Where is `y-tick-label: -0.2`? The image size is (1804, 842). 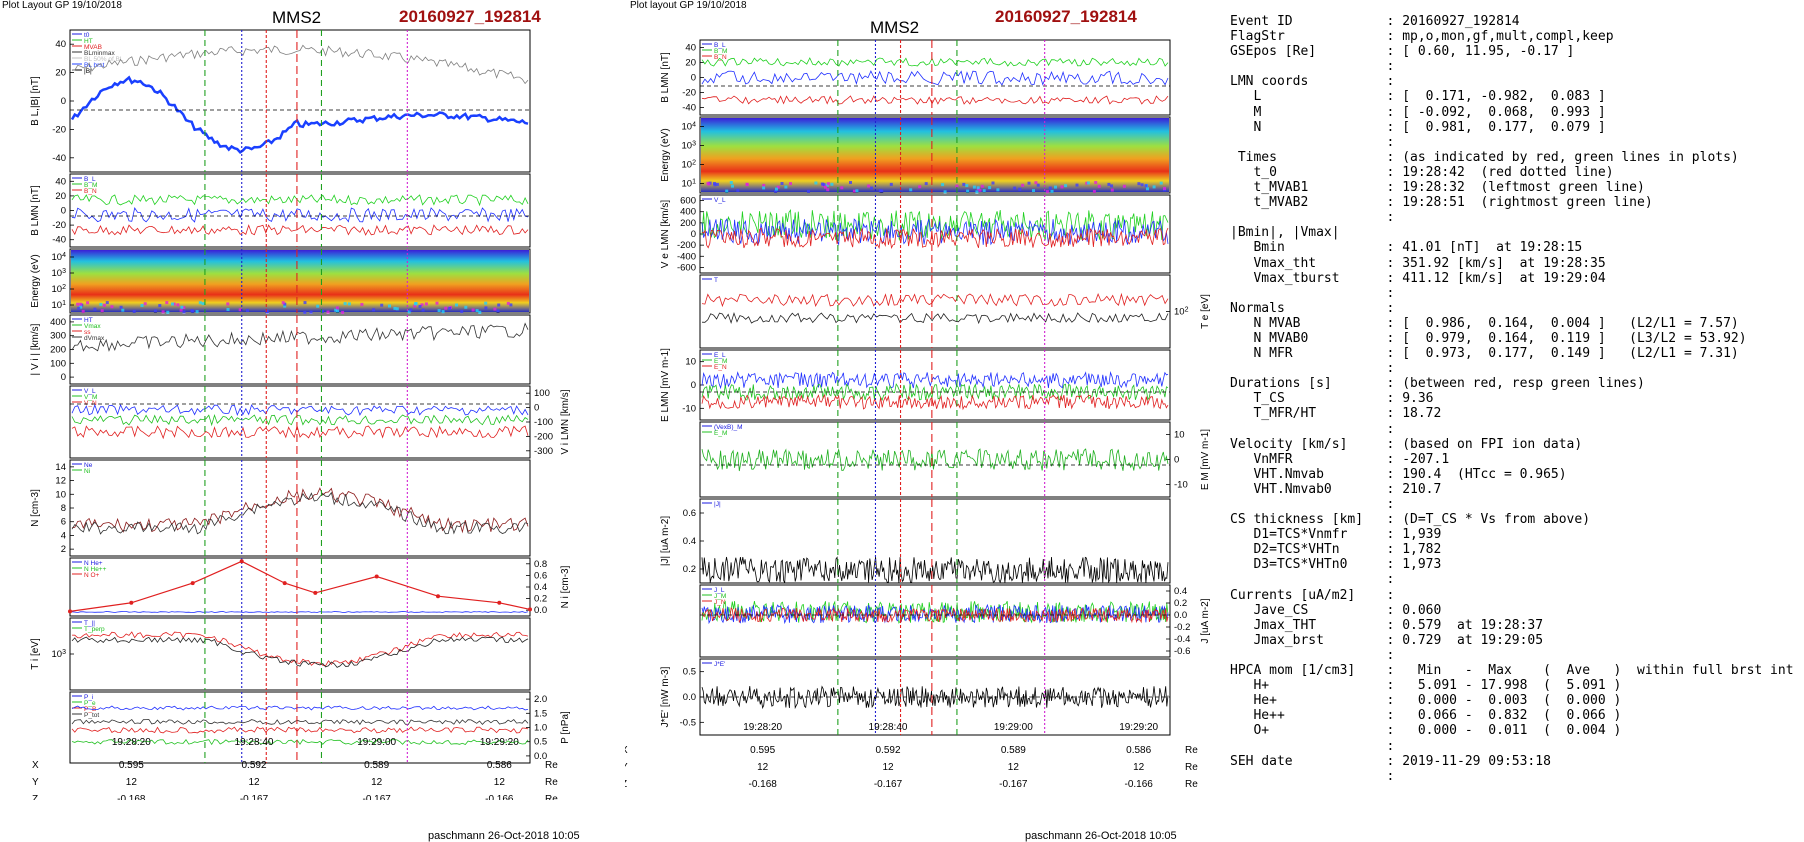
y-tick-label: -0.2 is located at coordinates (1182, 627).